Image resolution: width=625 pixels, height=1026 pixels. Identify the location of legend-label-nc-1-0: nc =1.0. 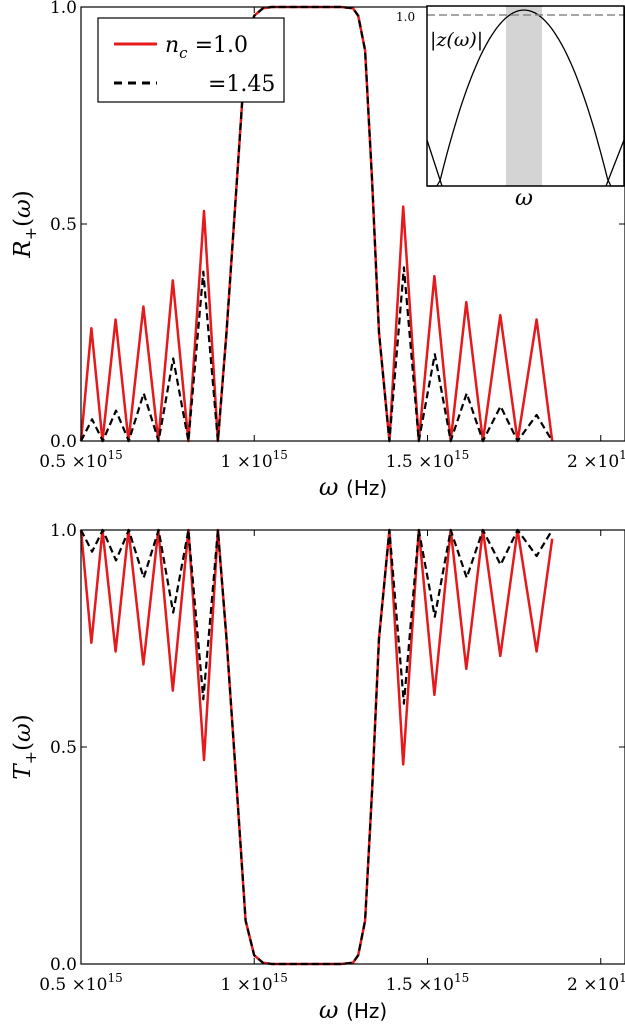
(206, 47).